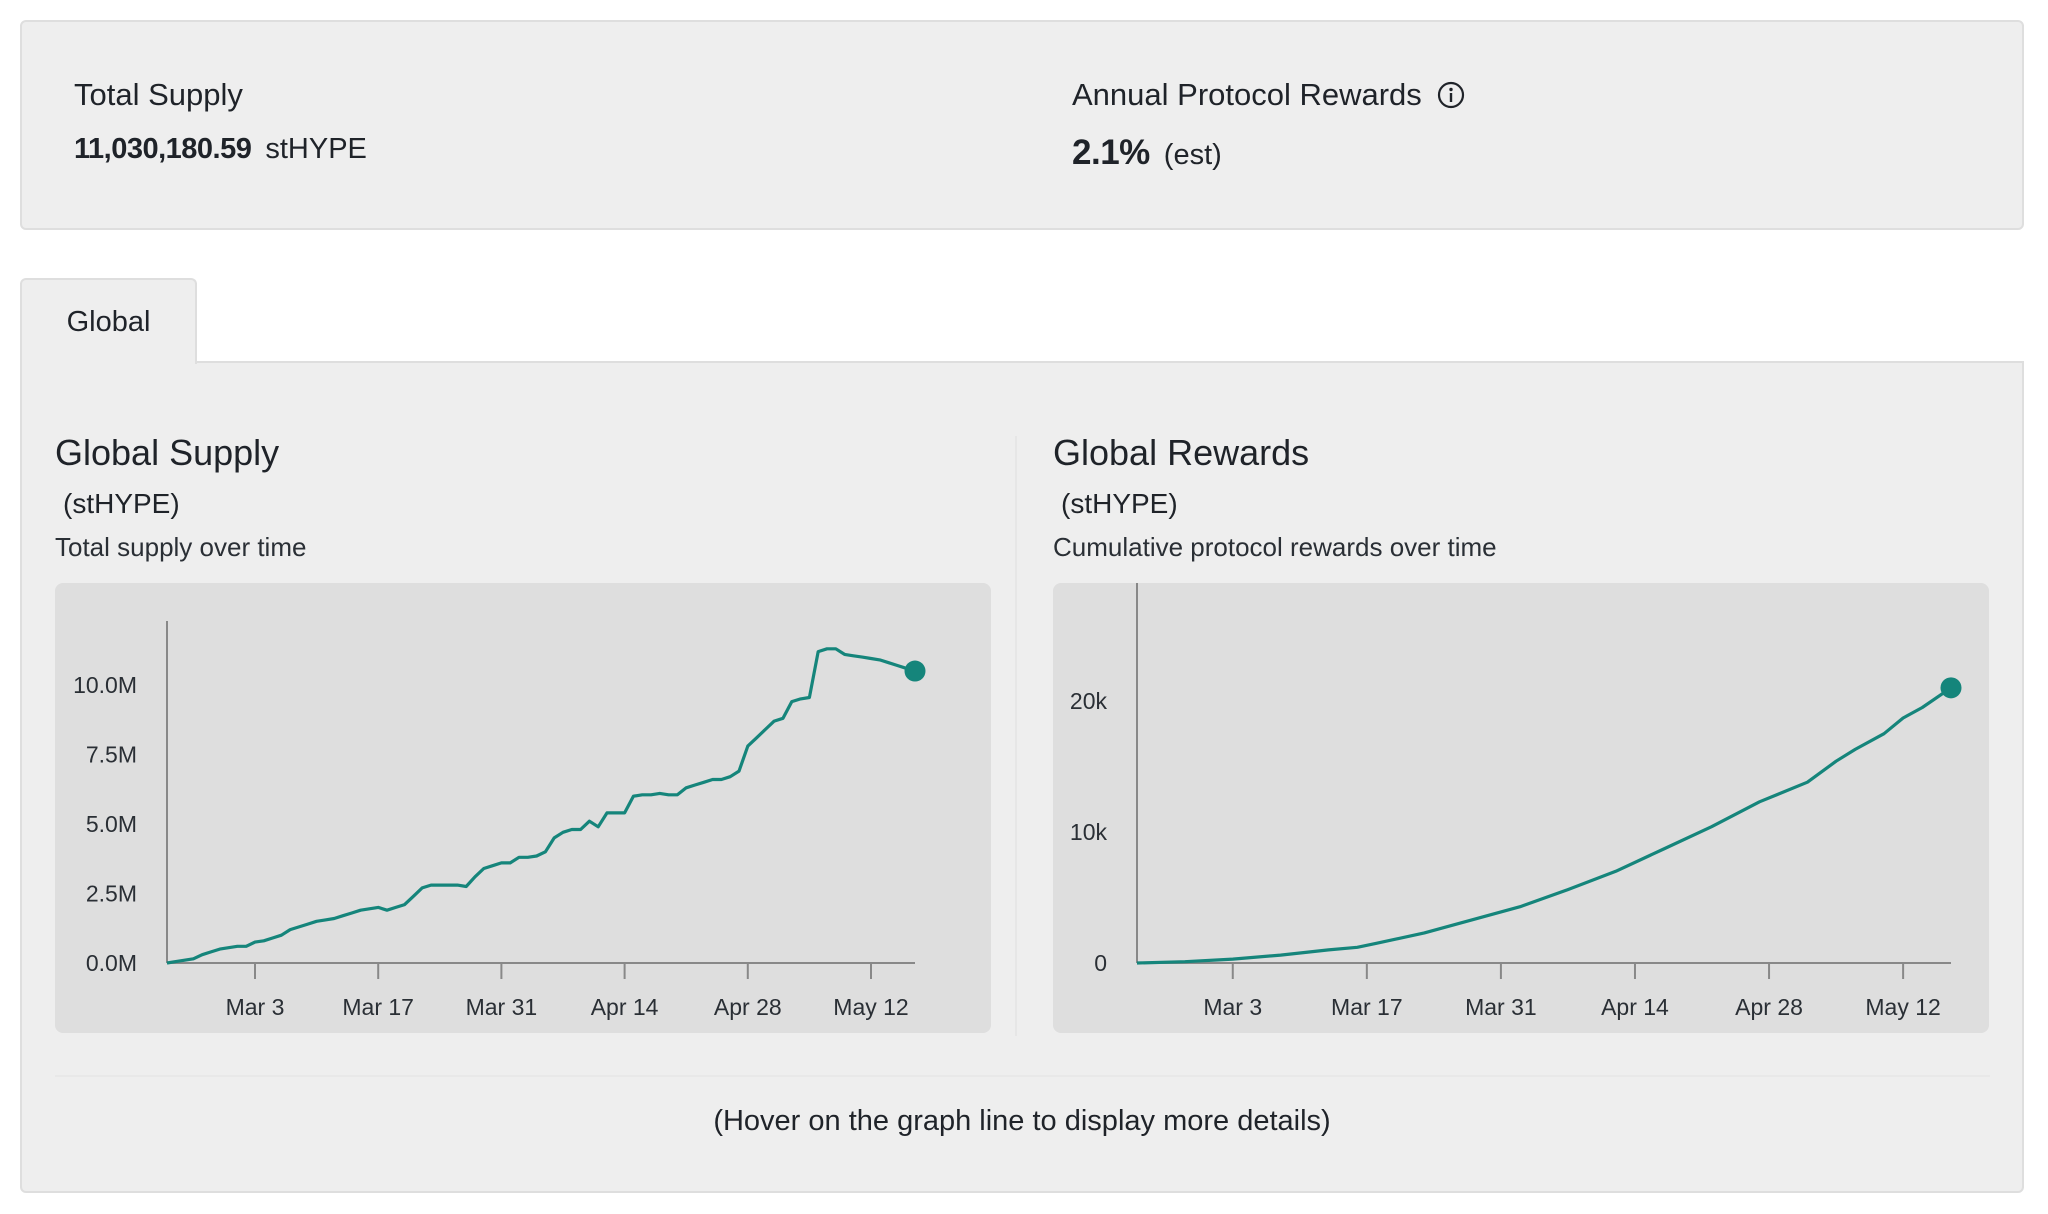 This screenshot has width=2048, height=1214. What do you see at coordinates (1192, 155) in the screenshot?
I see `annual-rewards-unit: (est)` at bounding box center [1192, 155].